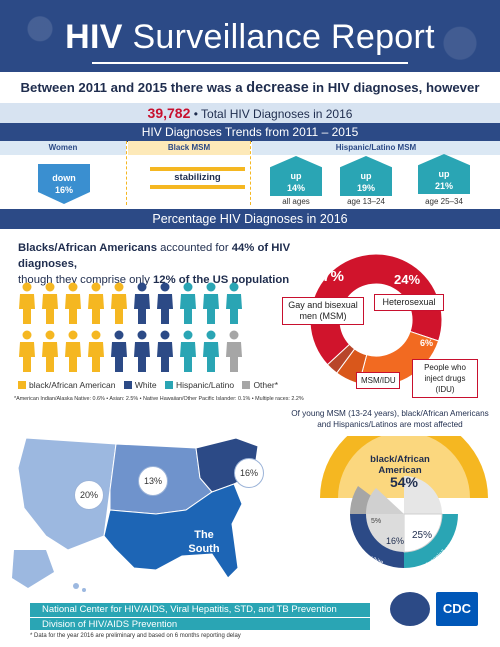 The height and width of the screenshot is (647, 500). What do you see at coordinates (89, 495) in the screenshot?
I see `west-bubble: 20%` at bounding box center [89, 495].